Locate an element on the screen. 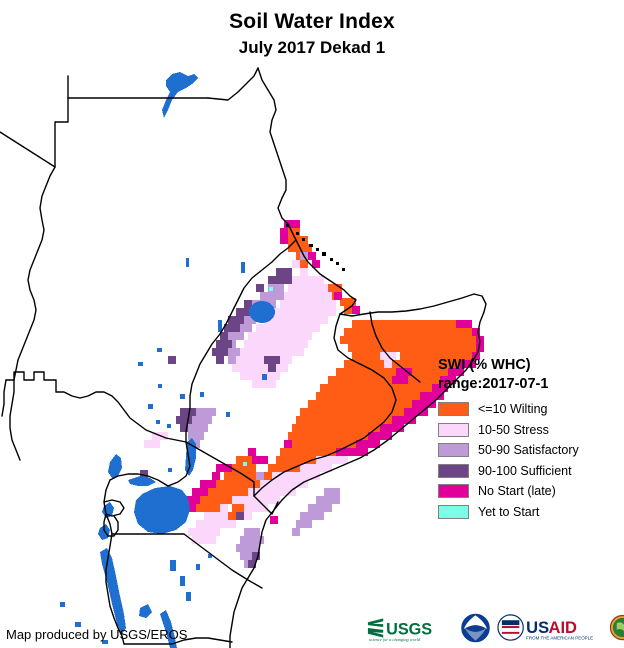 The width and height of the screenshot is (624, 648). usgs-logo: USGS science for a changing world is located at coordinates (399, 630).